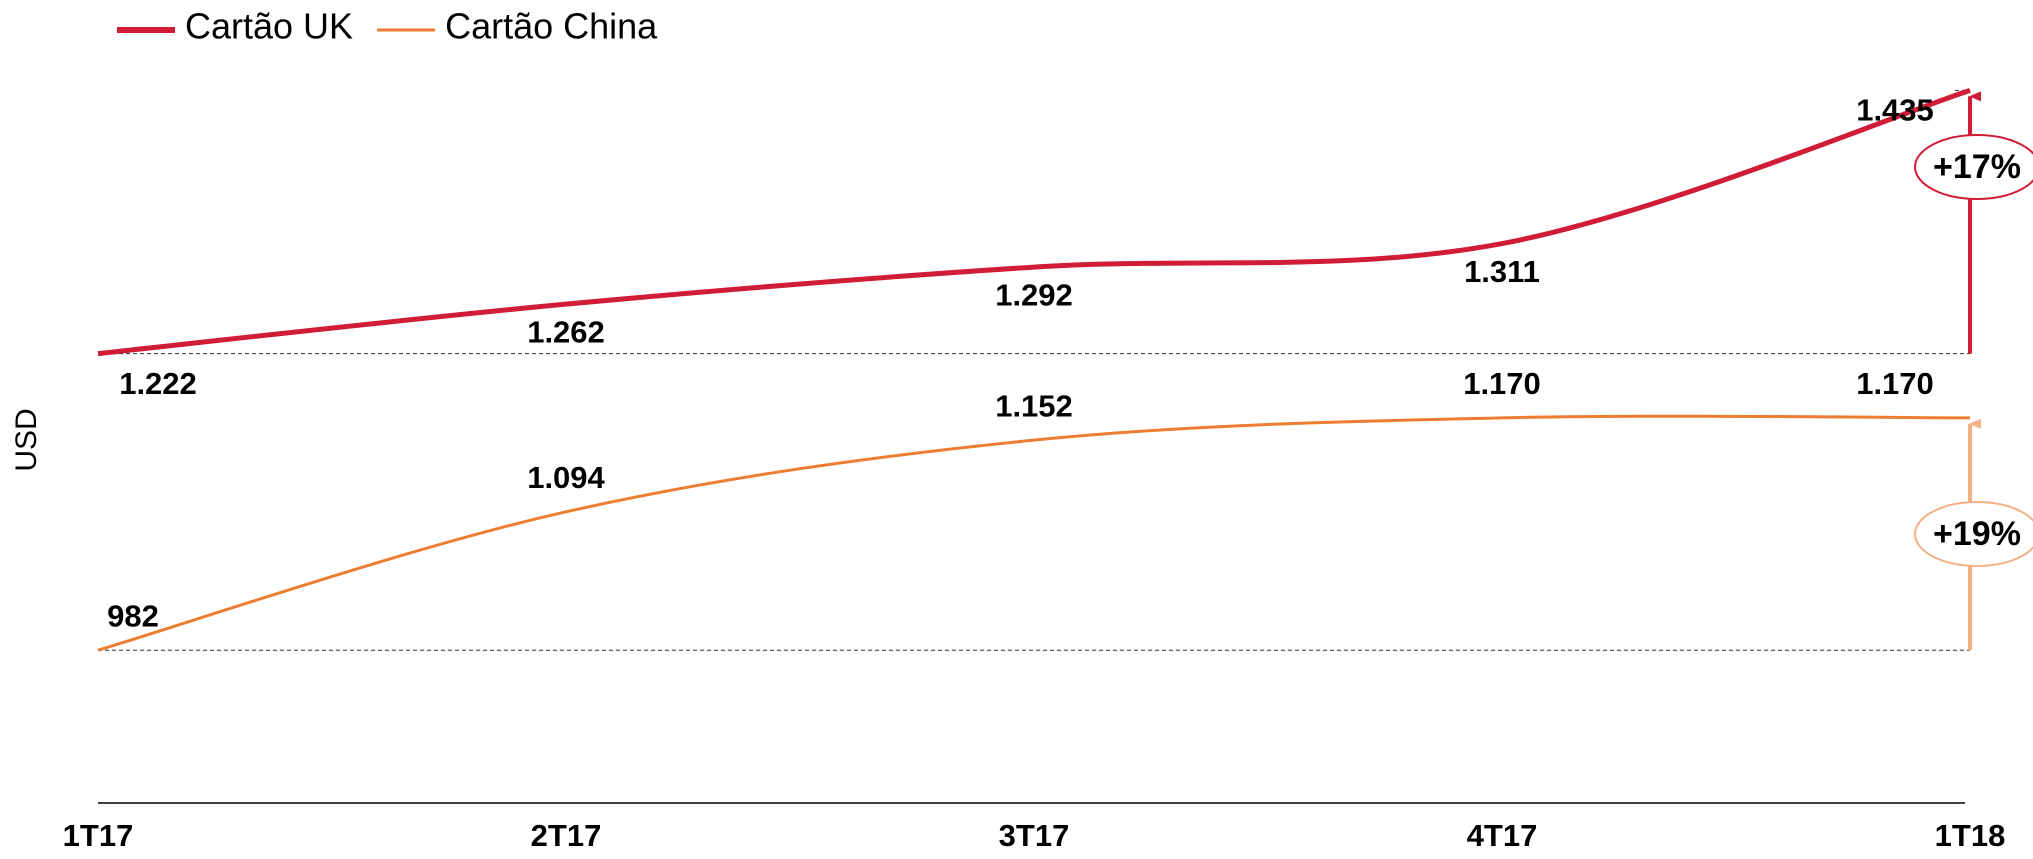 The width and height of the screenshot is (2033, 859). I want to click on data-label: 1.311, so click(1502, 271).